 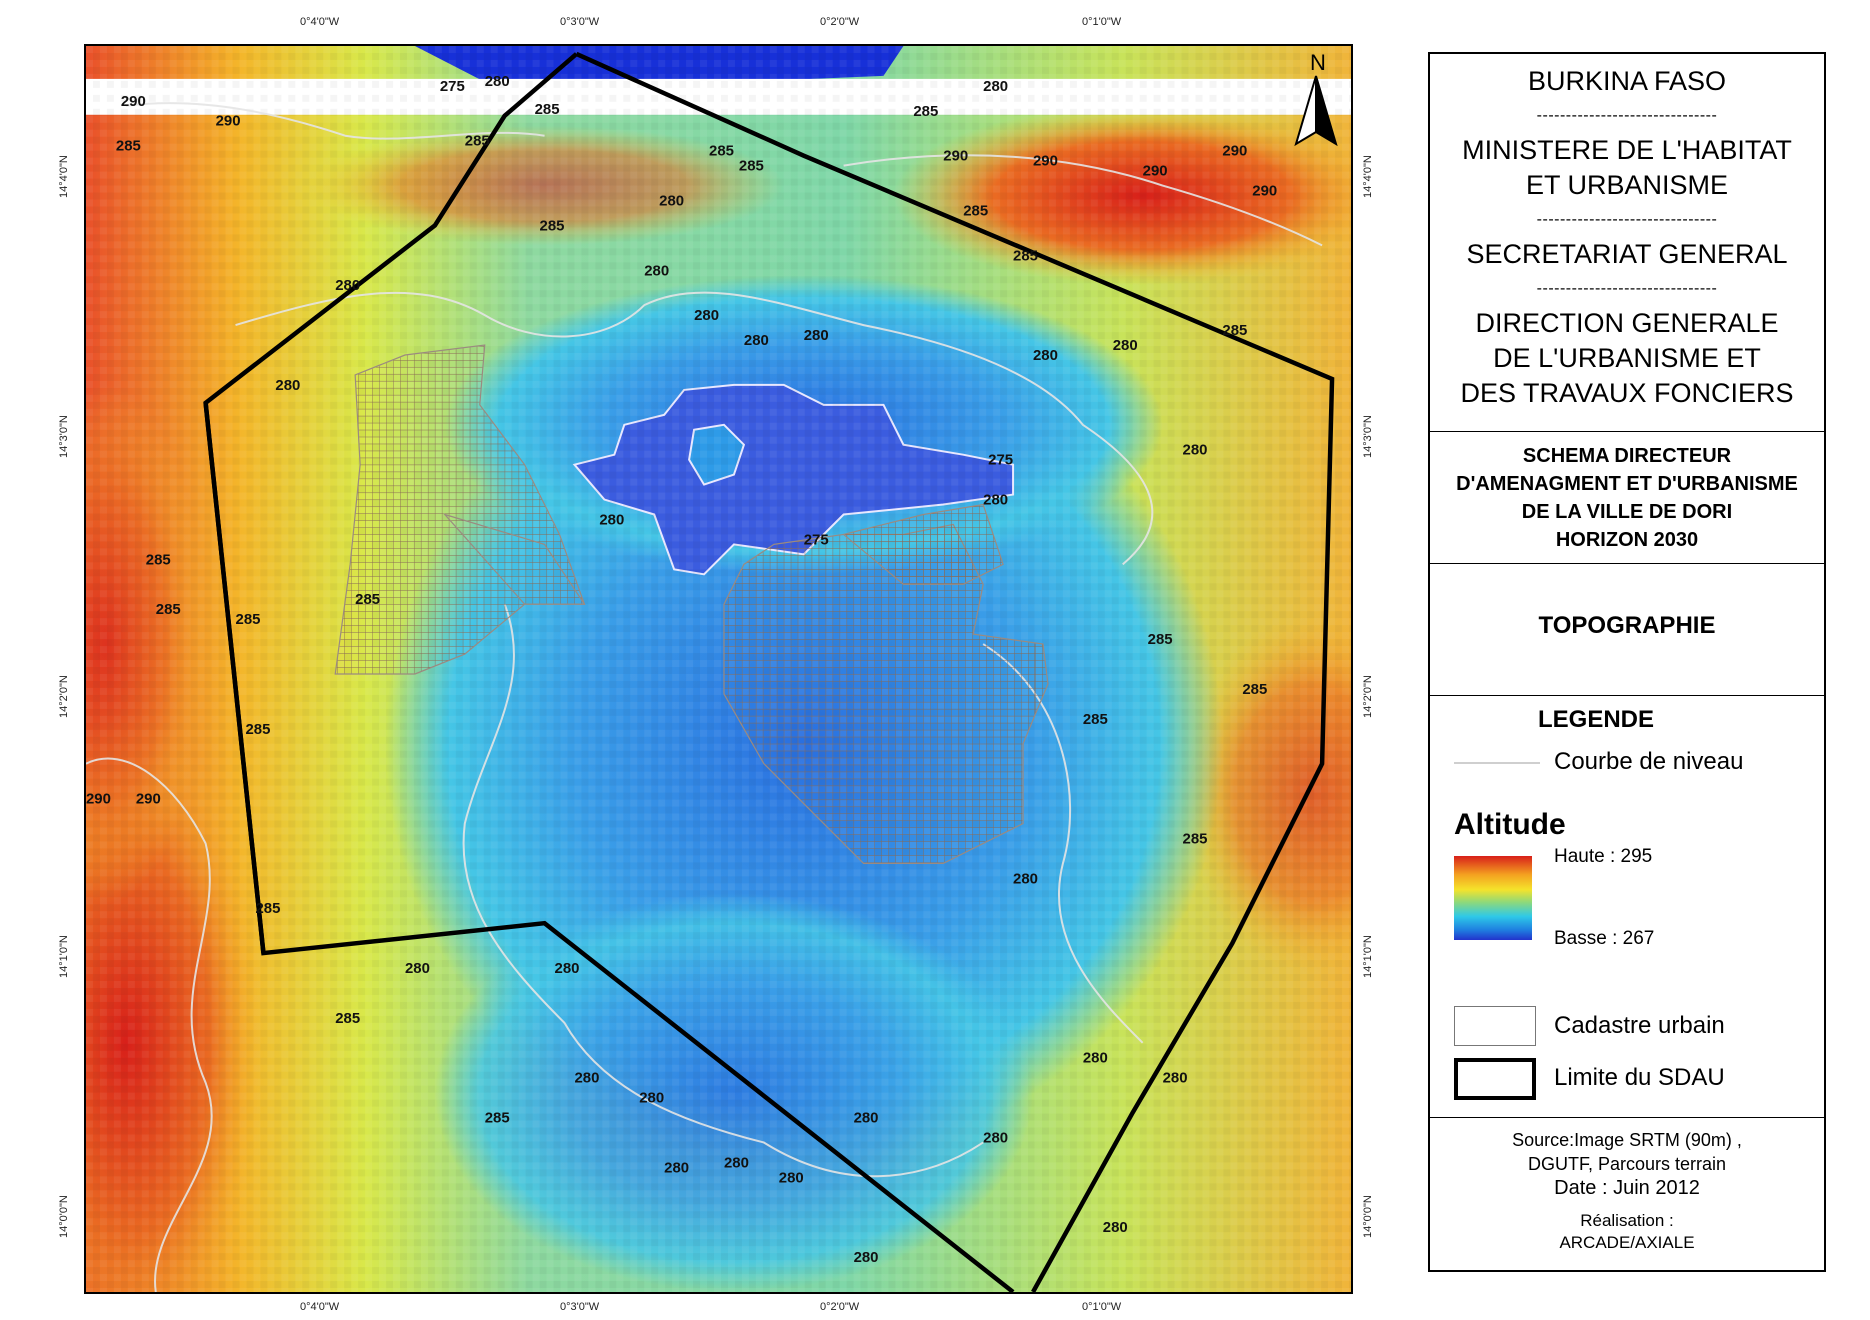 What do you see at coordinates (1102, 22) in the screenshot?
I see `lon-tick-top-4: 0°1'0"W` at bounding box center [1102, 22].